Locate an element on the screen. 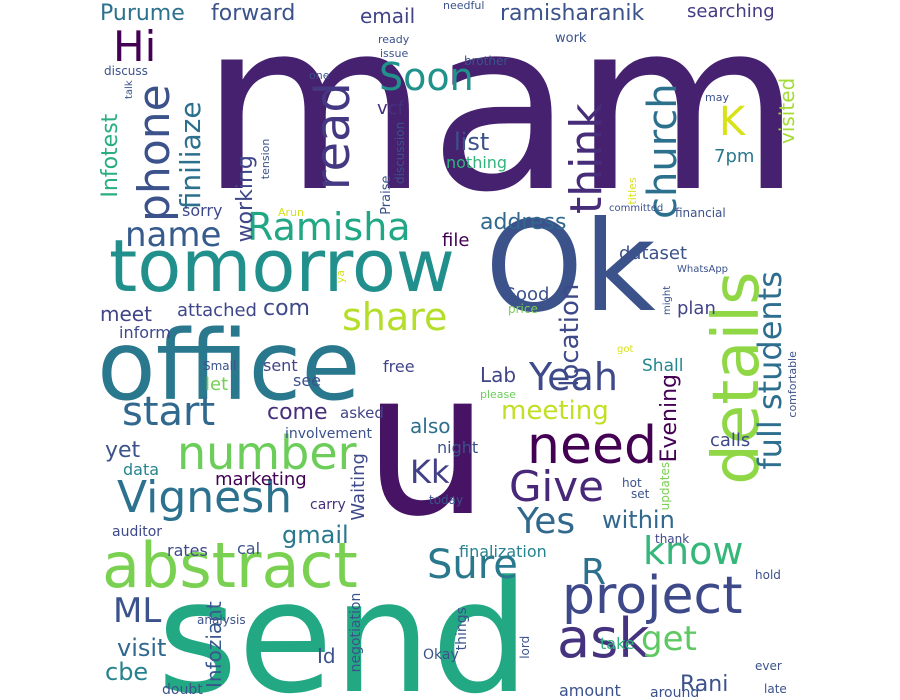 Image resolution: width=900 pixels, height=700 pixels. word-forward: forward is located at coordinates (253, 13).